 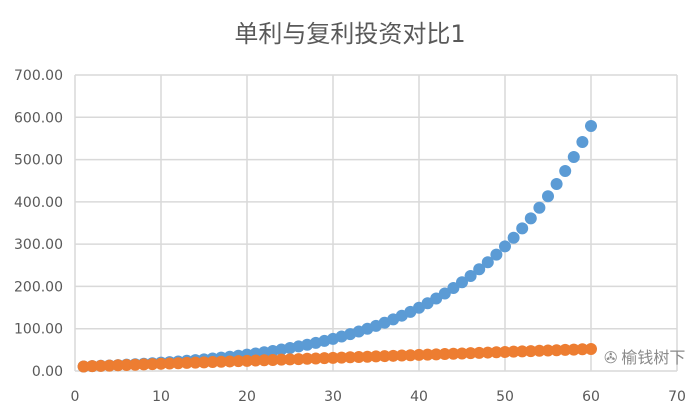 What do you see at coordinates (38, 330) in the screenshot?
I see `y-tick-label: 100.00` at bounding box center [38, 330].